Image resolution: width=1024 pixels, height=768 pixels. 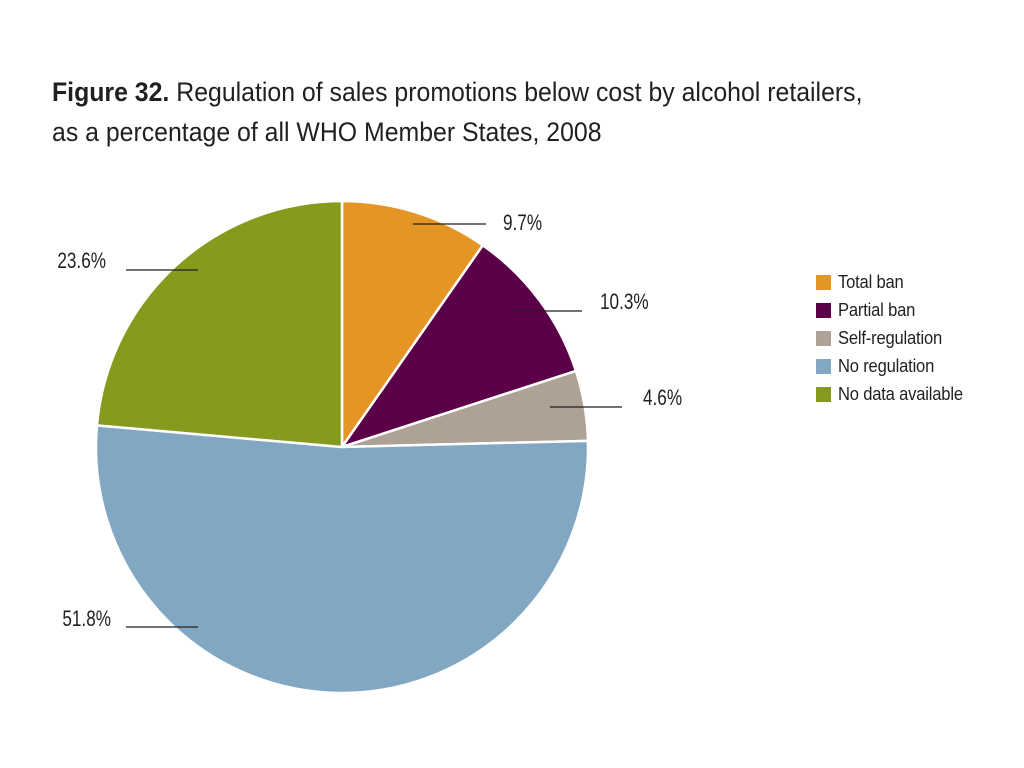 I want to click on pie-slice-partial-ban, so click(x=459, y=346).